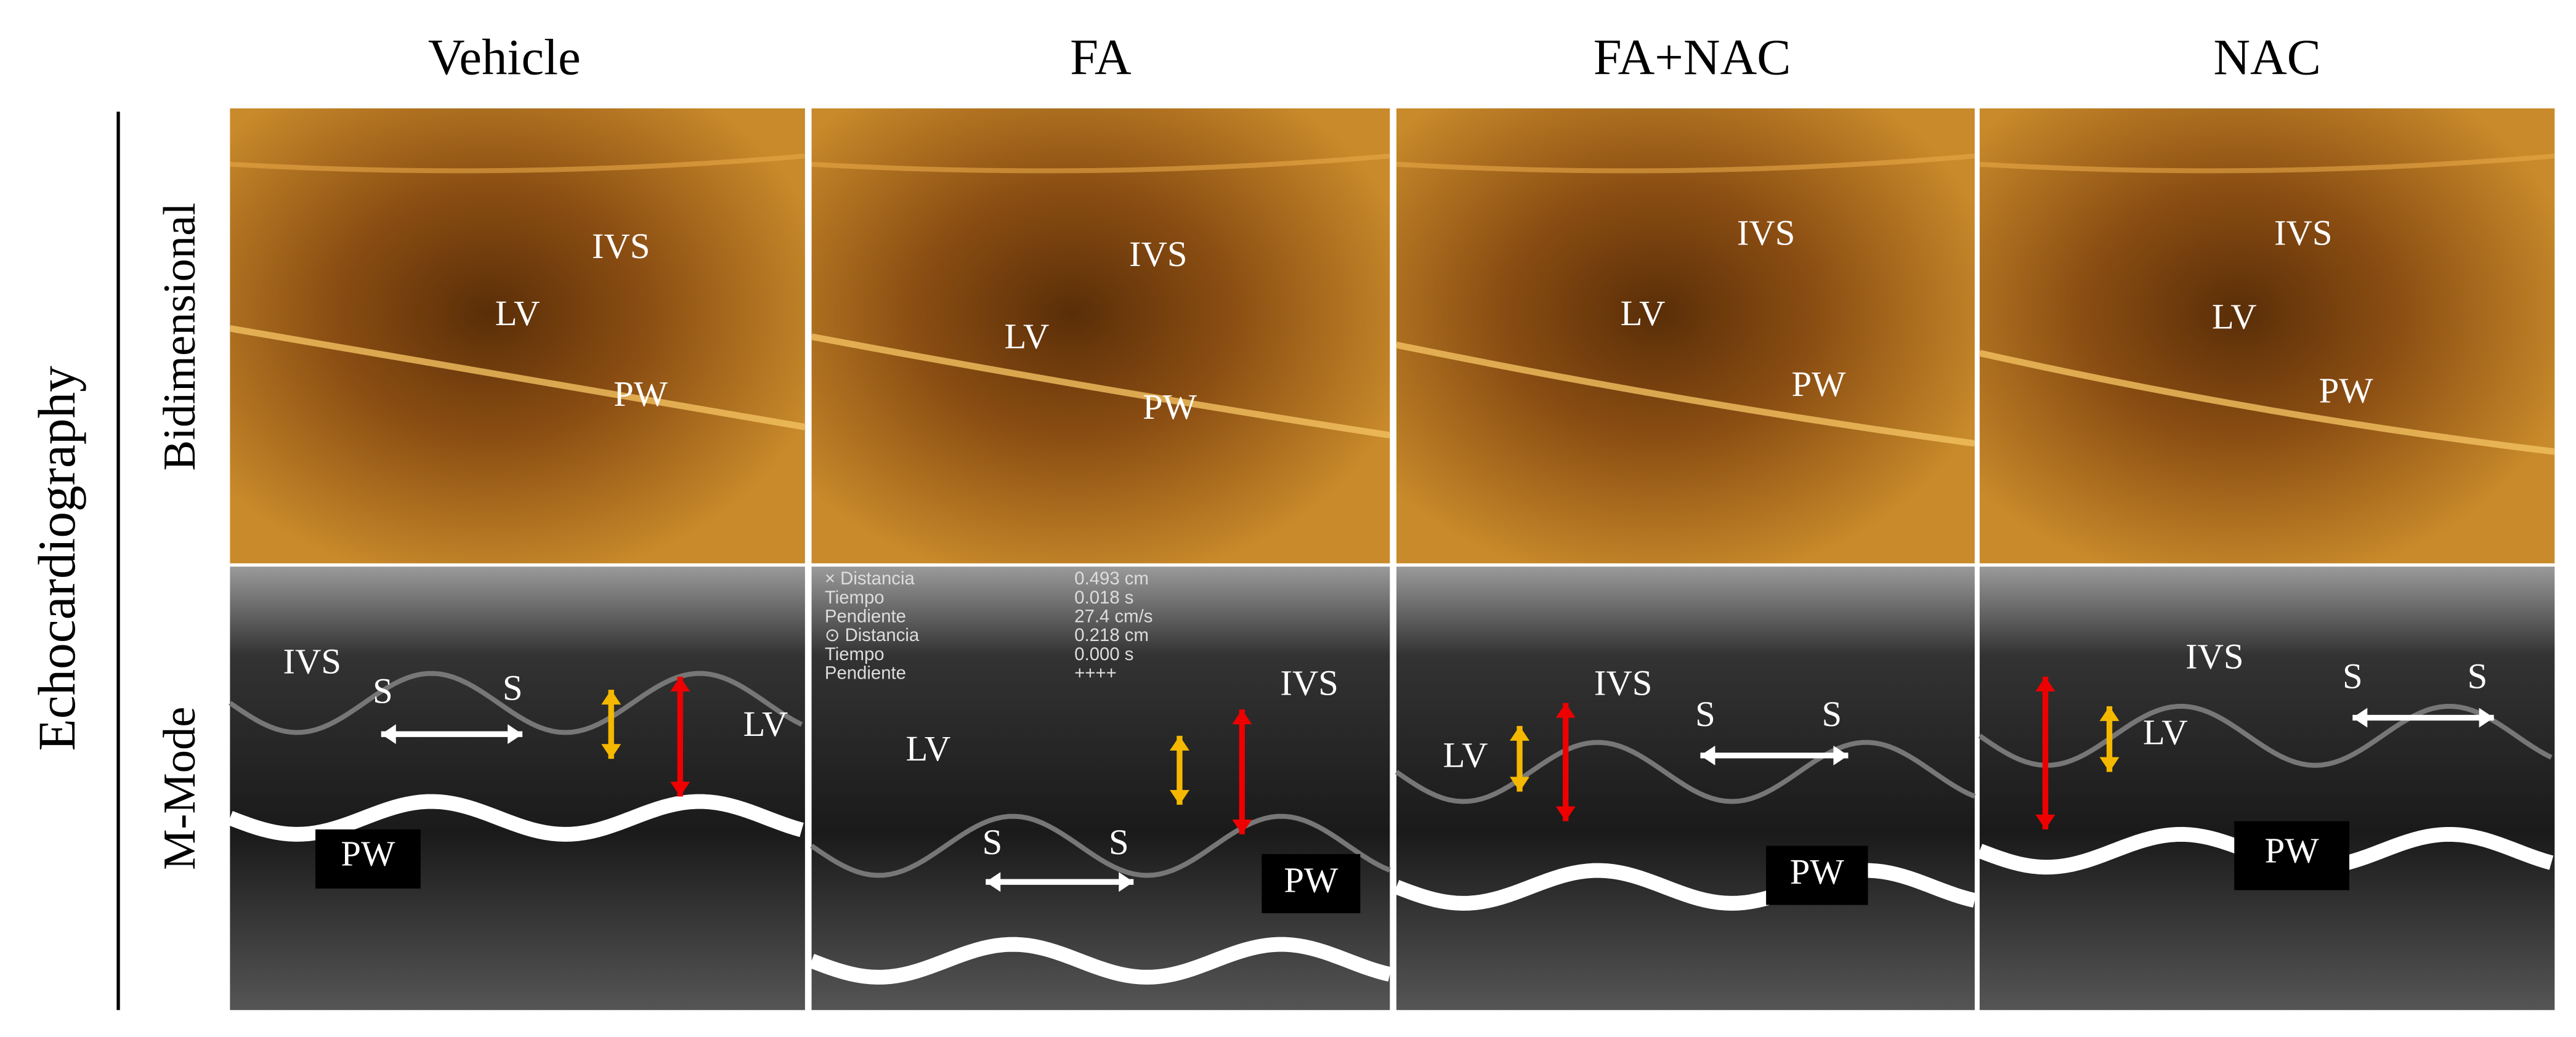 Image resolution: width=2576 pixels, height=1037 pixels. I want to click on row-label: Bidimensional, so click(179, 336).